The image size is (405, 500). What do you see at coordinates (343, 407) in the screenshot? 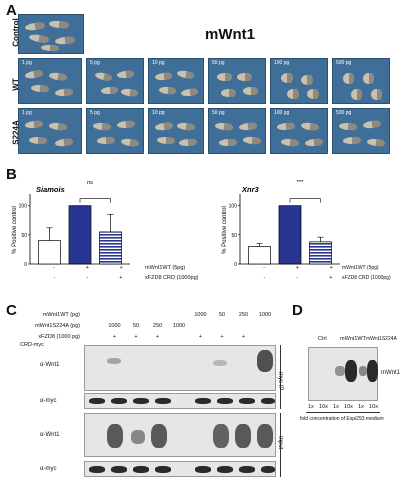
I see `lane-labels: 1x 10x 1x 10x 1x 10x` at bounding box center [343, 407].